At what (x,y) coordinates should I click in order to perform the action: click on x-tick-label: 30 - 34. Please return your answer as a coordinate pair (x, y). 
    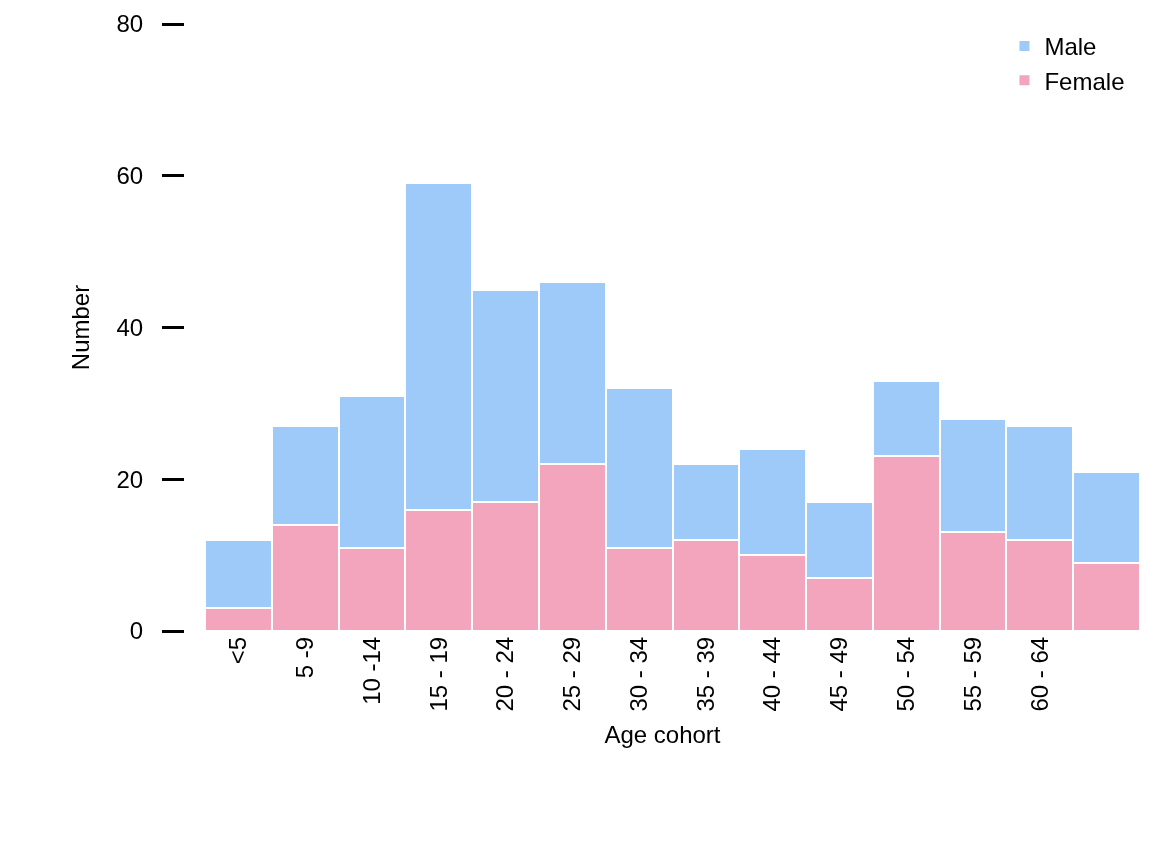
    Looking at the image, I should click on (638, 674).